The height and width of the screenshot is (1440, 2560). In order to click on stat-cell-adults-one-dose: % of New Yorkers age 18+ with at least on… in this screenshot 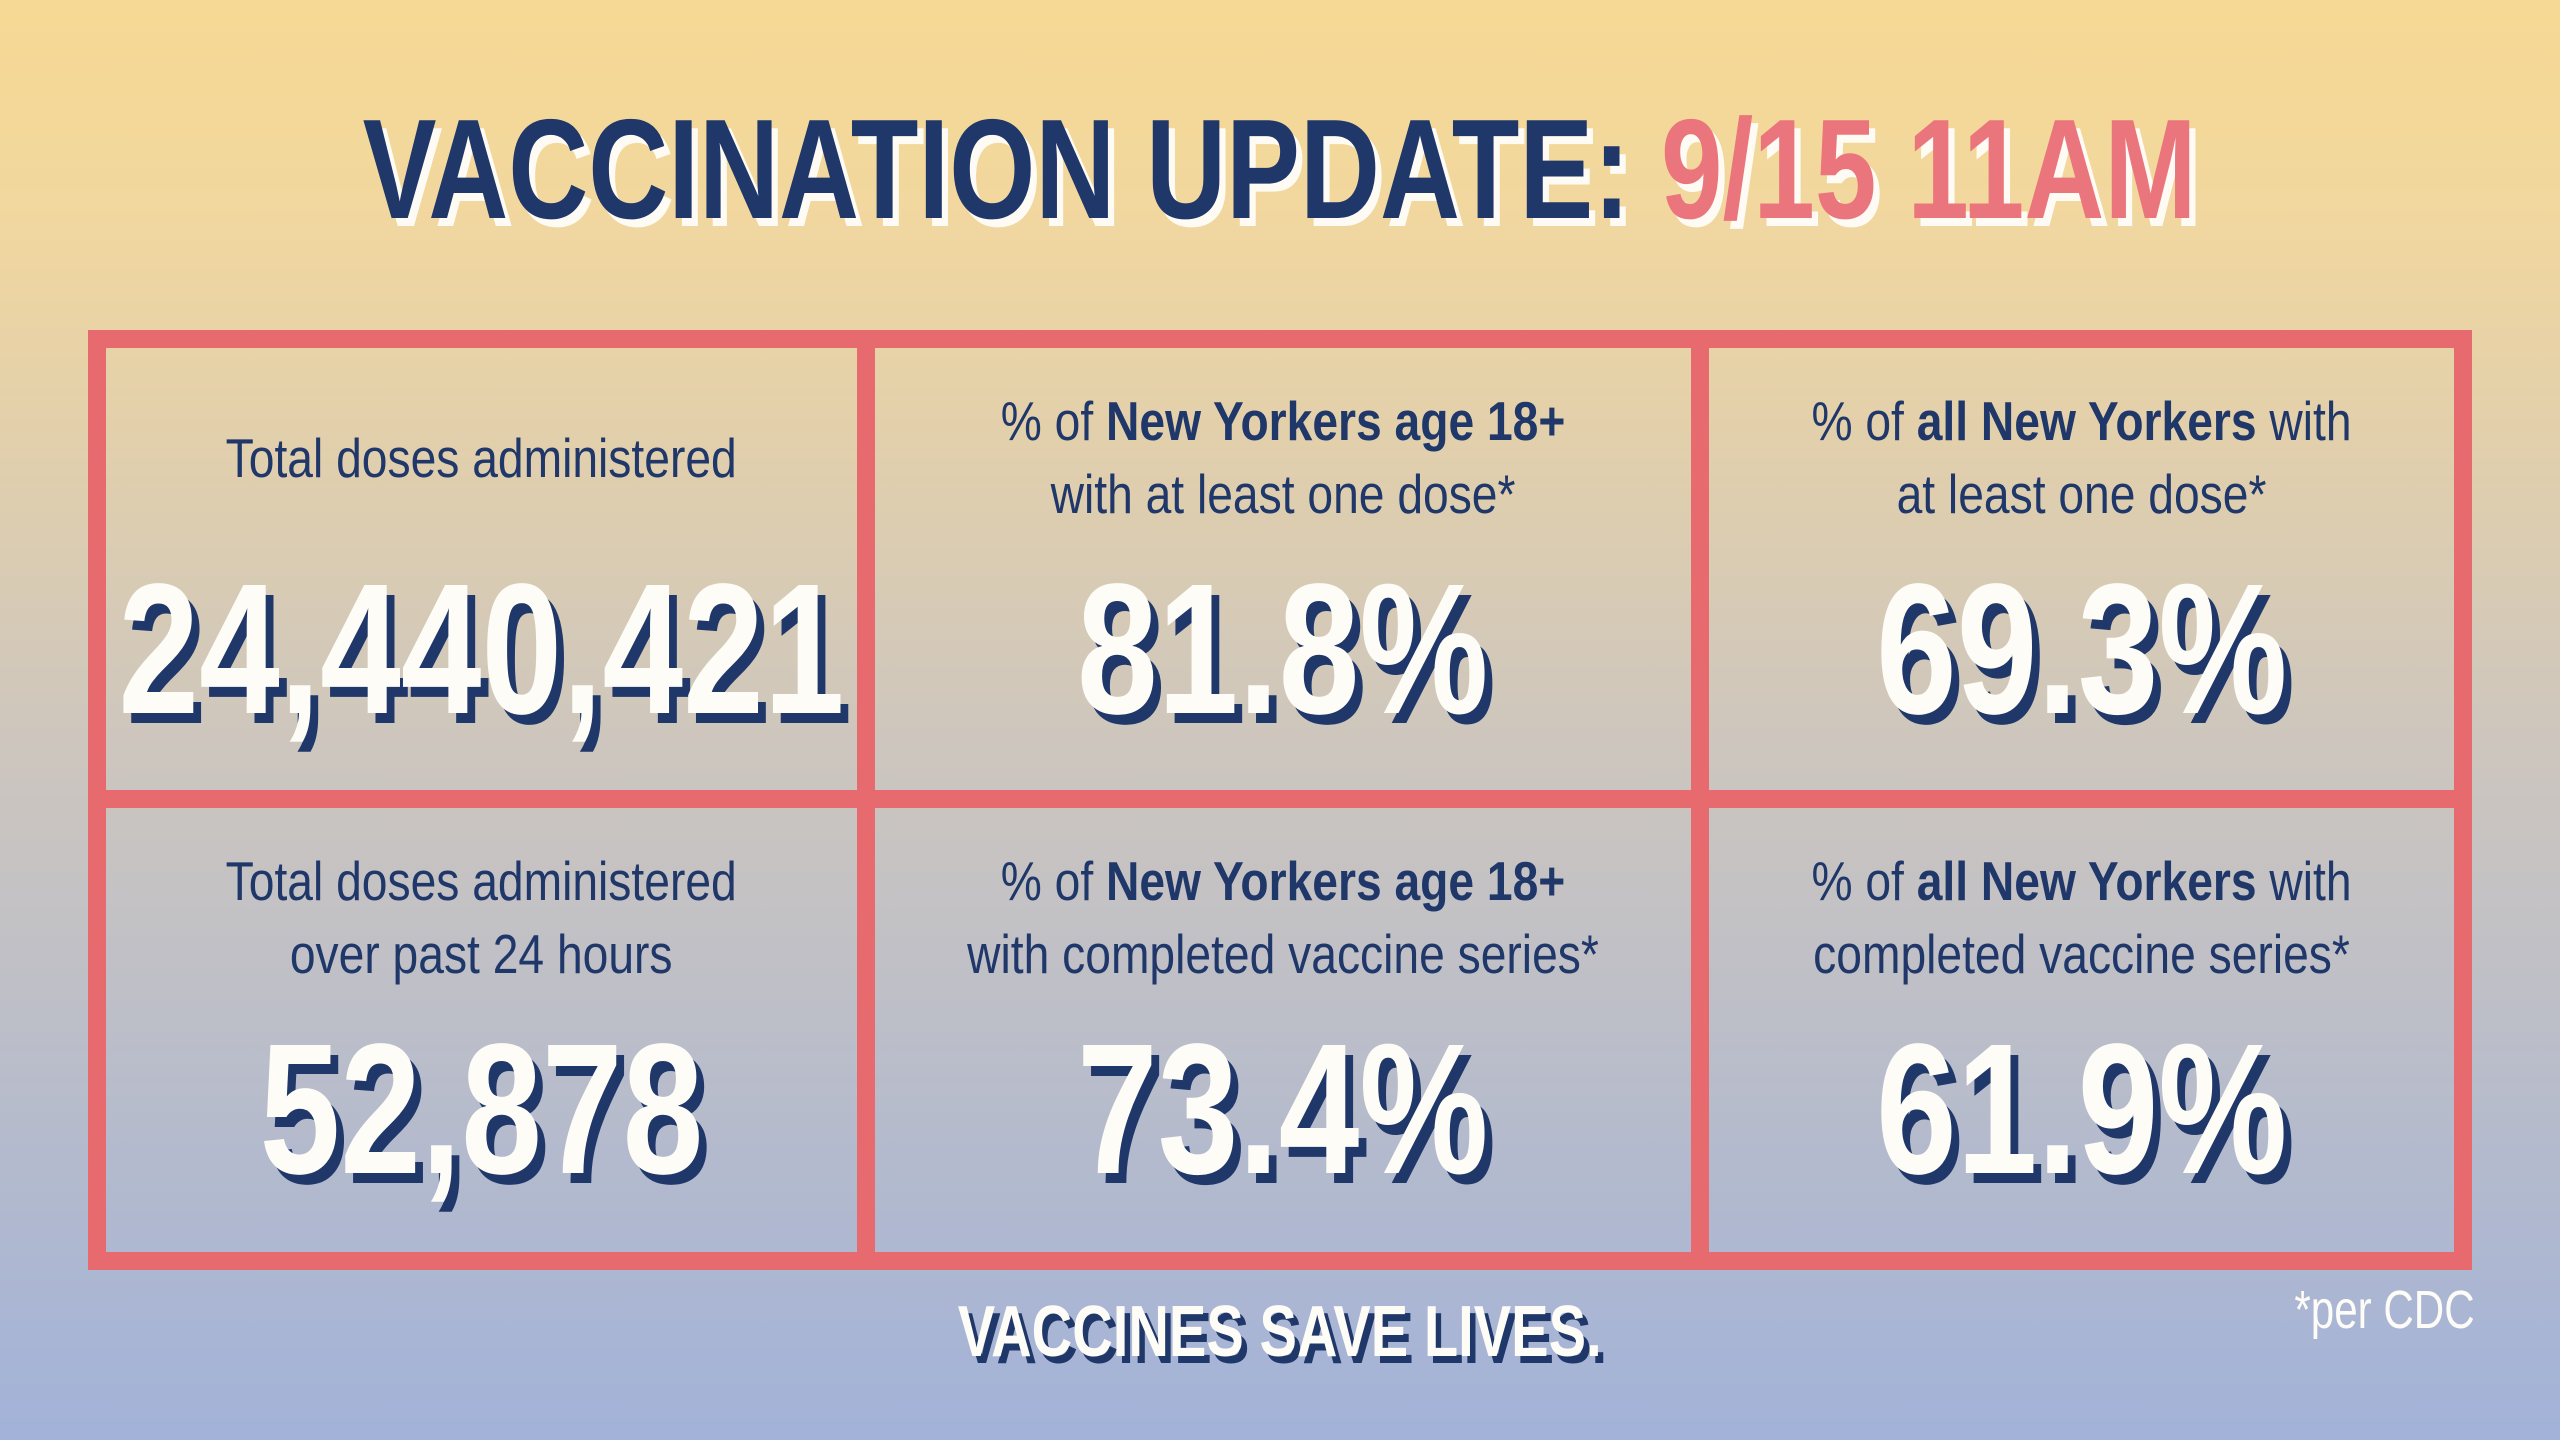, I will do `click(1283, 569)`.